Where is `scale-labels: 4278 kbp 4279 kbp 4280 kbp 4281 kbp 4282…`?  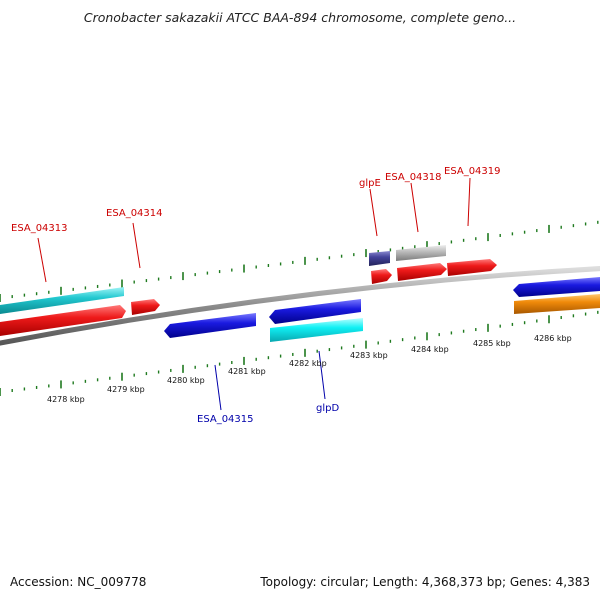
scale-labels: 4278 kbp 4279 kbp 4280 kbp 4281 kbp 4282… is located at coordinates (309, 369).